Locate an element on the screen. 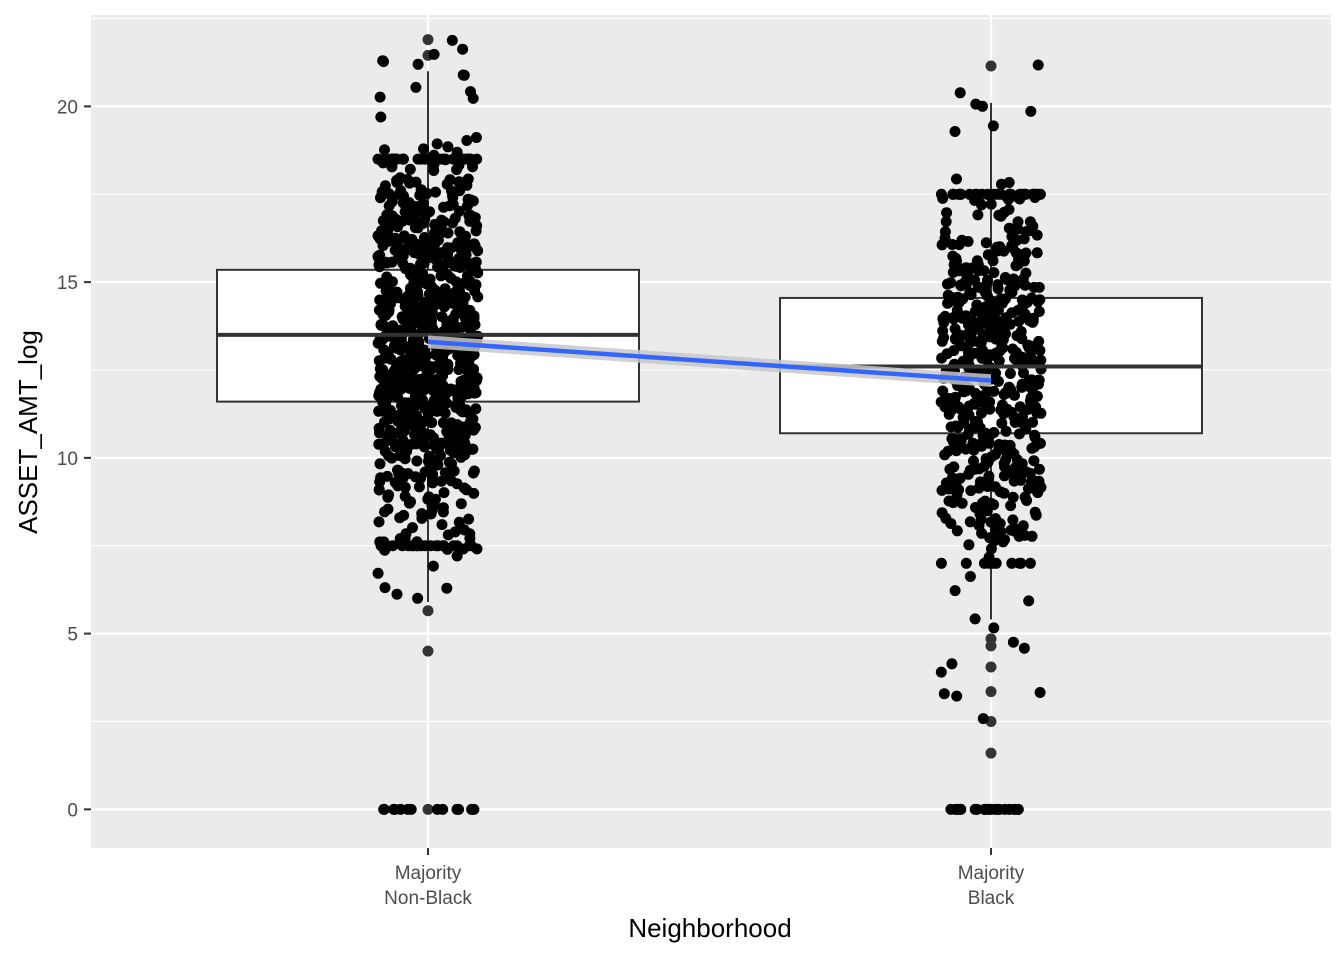  x-tick-label-line: Black is located at coordinates (991, 898).